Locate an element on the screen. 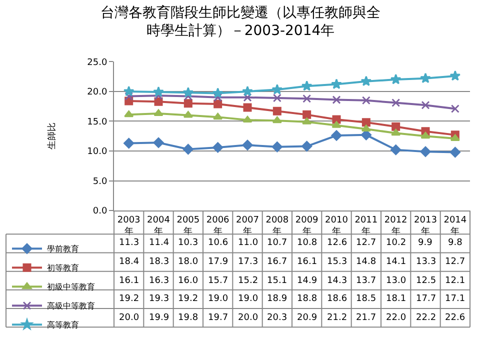 The image size is (481, 341). x-tick-label: 2010年 is located at coordinates (336, 226).